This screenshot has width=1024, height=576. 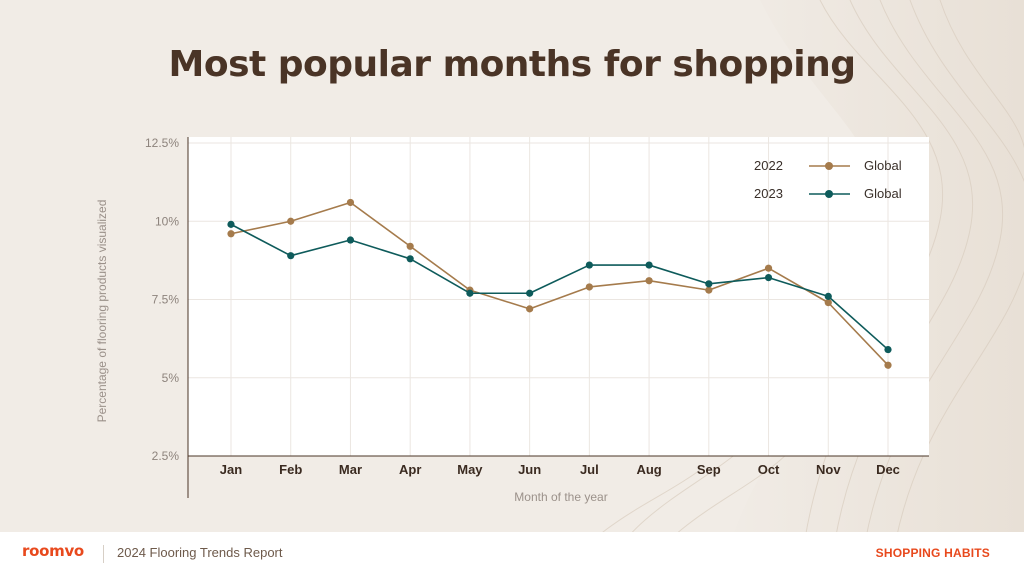 I want to click on data-point-2023-jul, so click(x=589, y=265).